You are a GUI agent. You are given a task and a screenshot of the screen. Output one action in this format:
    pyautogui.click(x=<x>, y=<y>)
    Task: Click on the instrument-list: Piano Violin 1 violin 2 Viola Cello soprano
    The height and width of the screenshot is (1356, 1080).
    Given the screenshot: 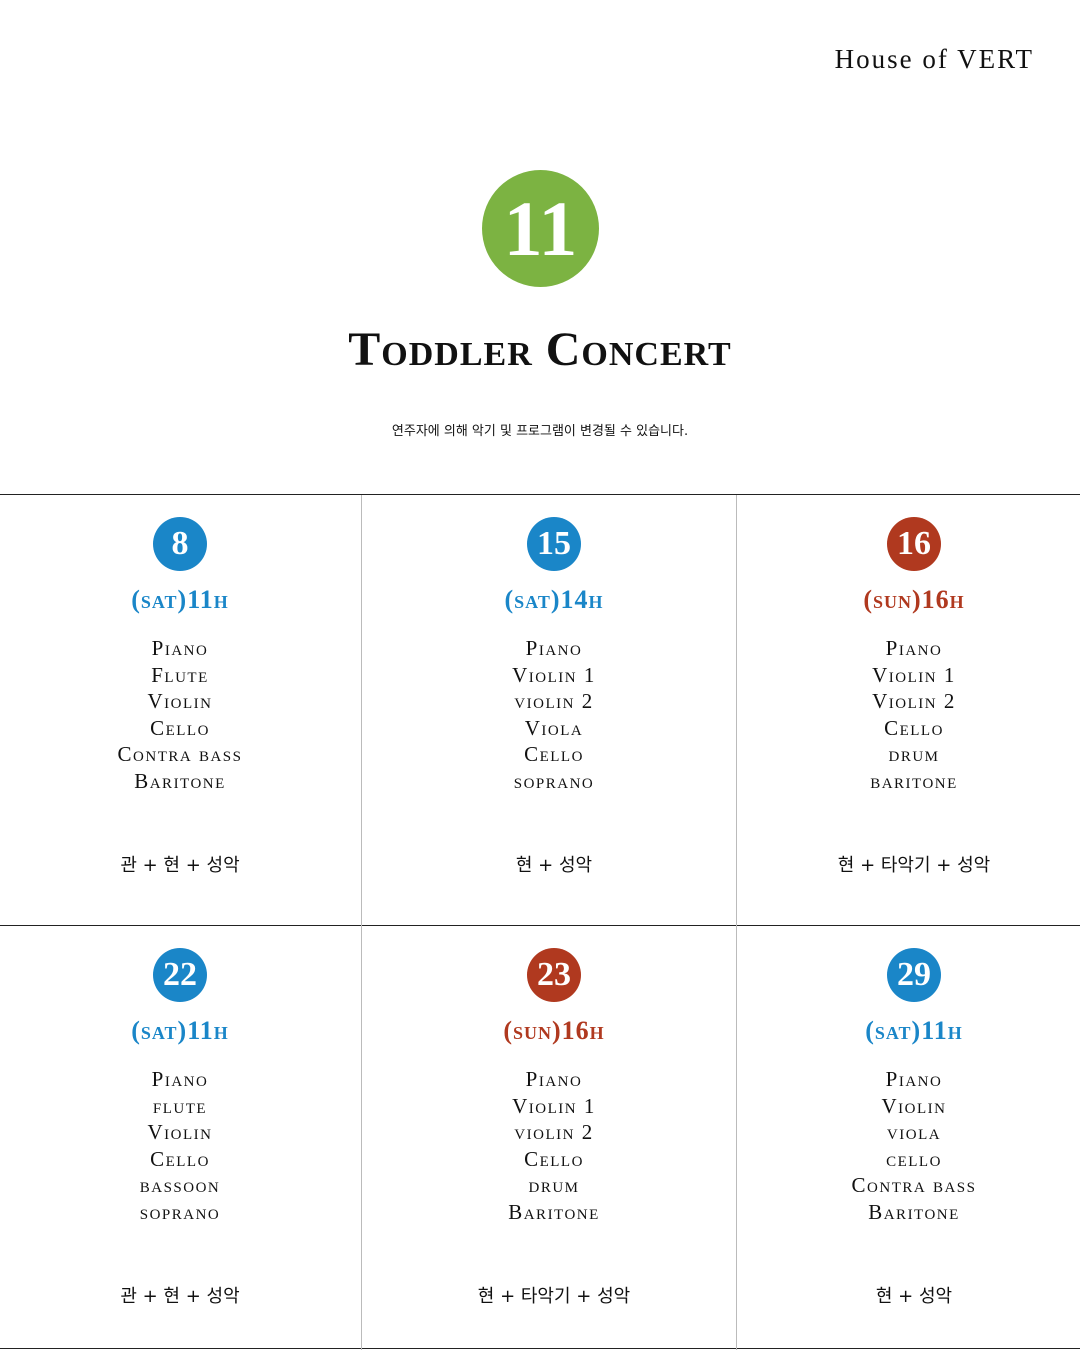 What is the action you would take?
    pyautogui.click(x=554, y=714)
    